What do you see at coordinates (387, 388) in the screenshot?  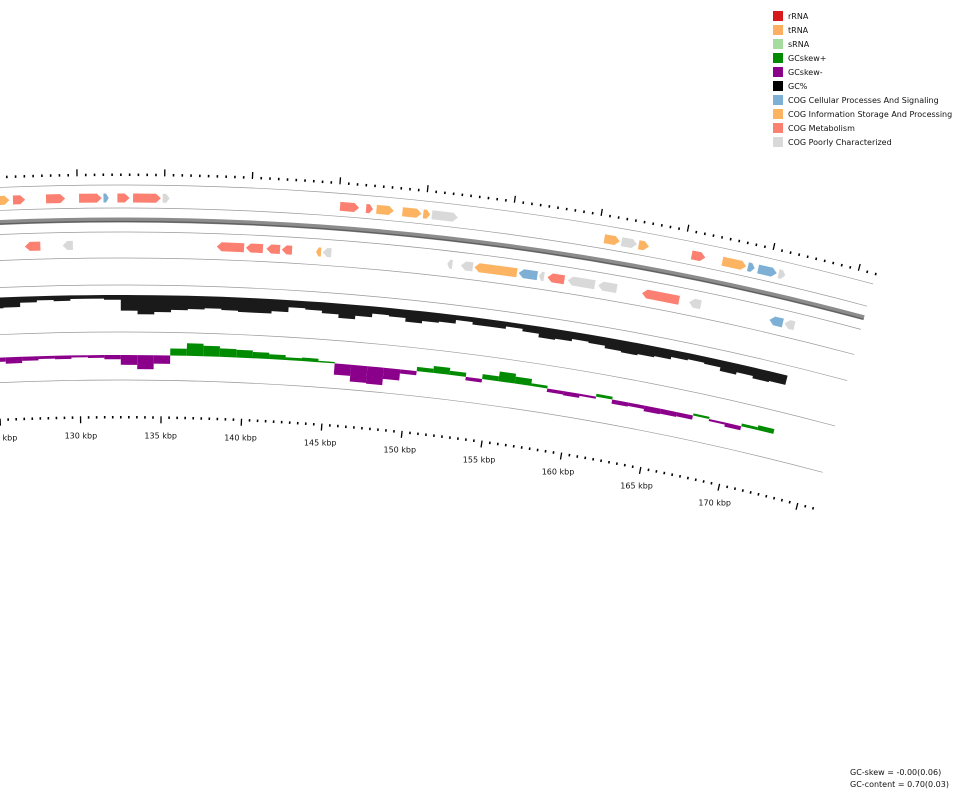 I see `gc-skew-track` at bounding box center [387, 388].